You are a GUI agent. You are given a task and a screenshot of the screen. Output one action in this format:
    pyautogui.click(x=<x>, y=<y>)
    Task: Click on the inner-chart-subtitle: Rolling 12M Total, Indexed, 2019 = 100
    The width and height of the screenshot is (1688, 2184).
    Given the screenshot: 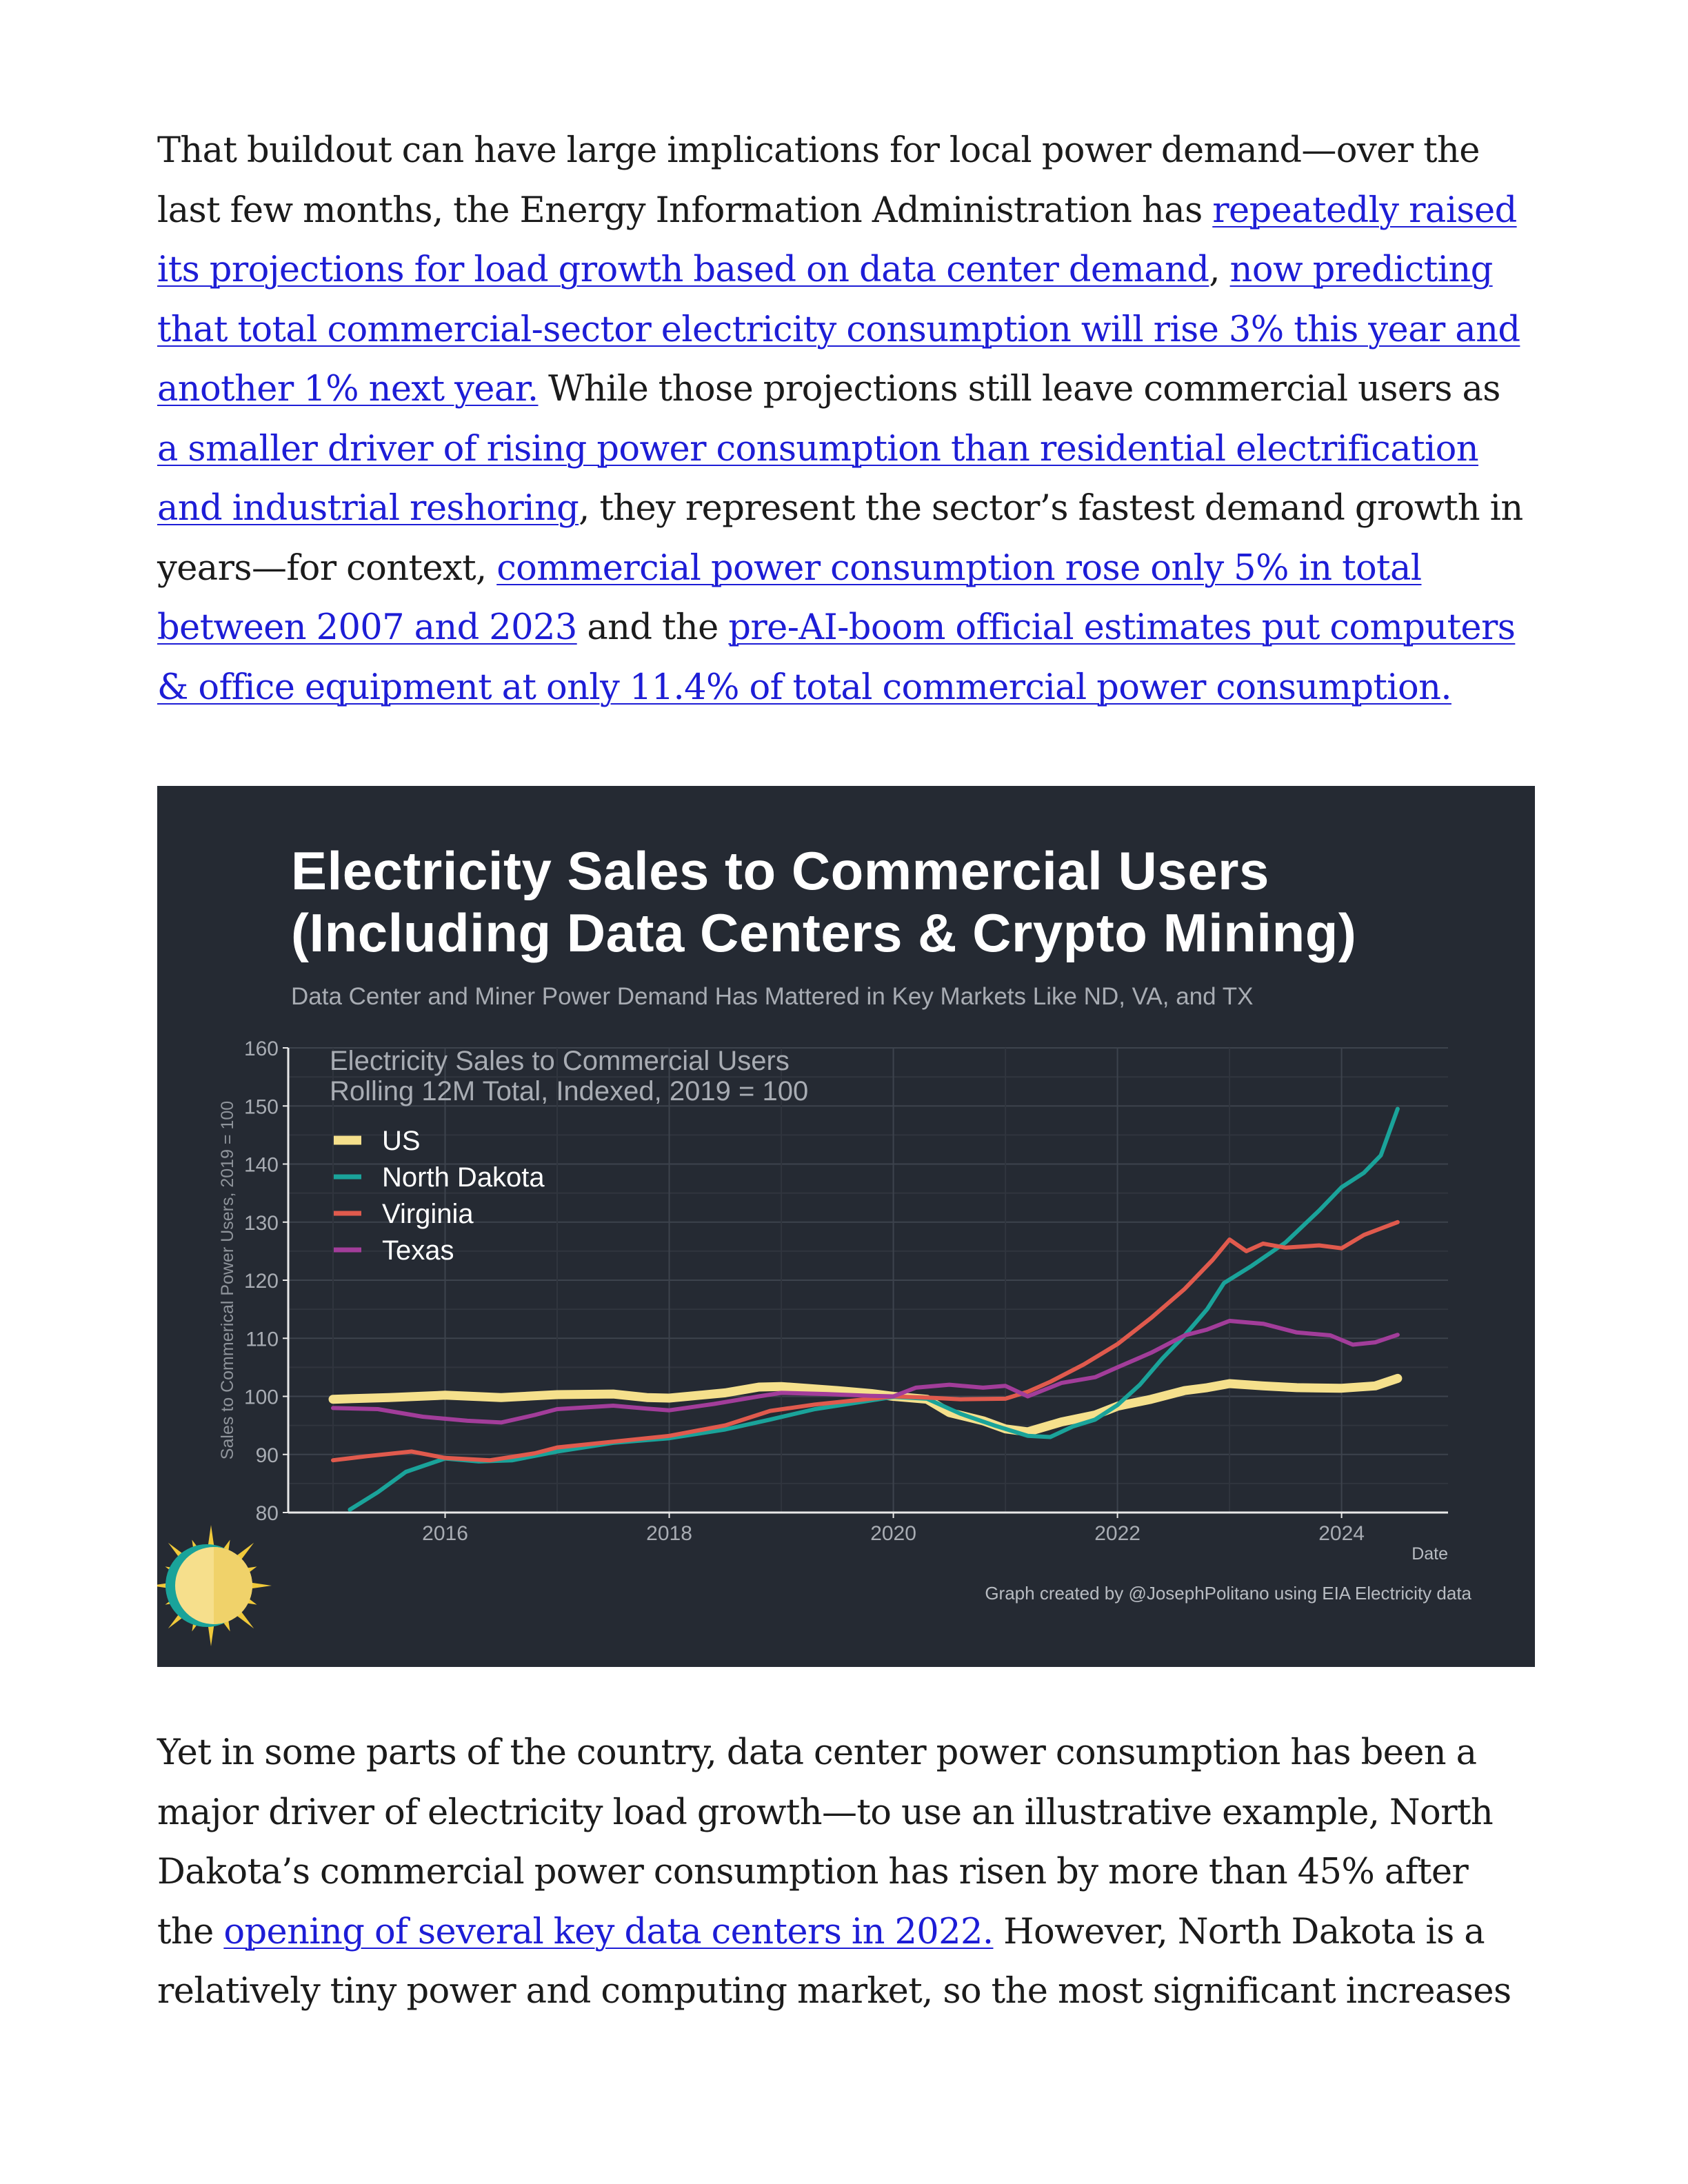 What is the action you would take?
    pyautogui.click(x=569, y=1091)
    